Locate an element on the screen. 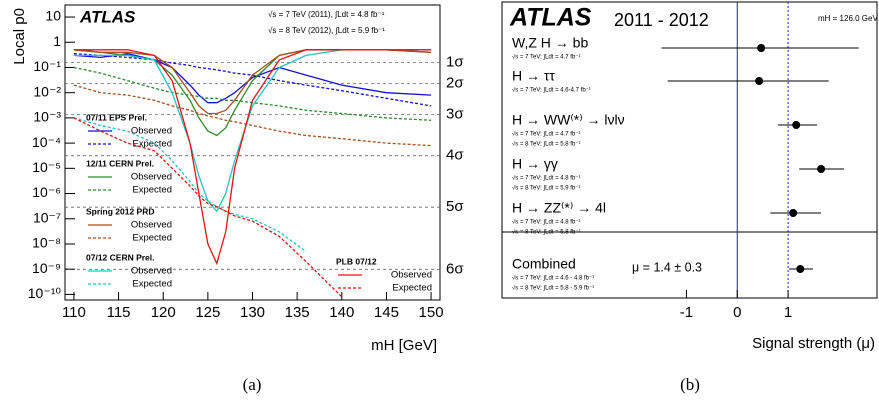 The height and width of the screenshot is (410, 879). y-axis-label: Local p0 is located at coordinates (19, 36).